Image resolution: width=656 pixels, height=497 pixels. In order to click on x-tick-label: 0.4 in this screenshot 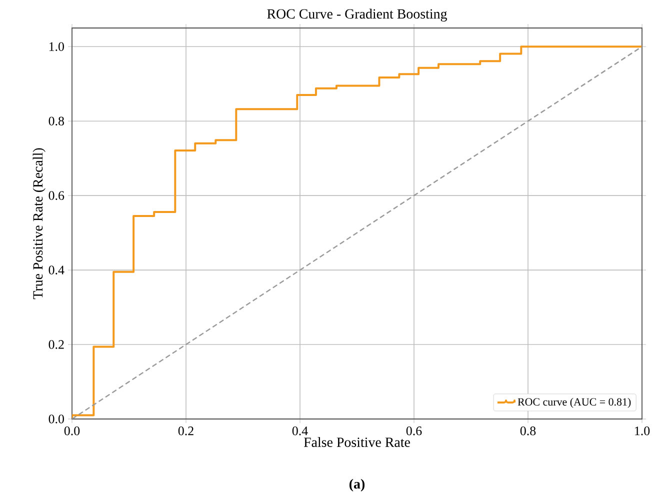, I will do `click(300, 431)`.